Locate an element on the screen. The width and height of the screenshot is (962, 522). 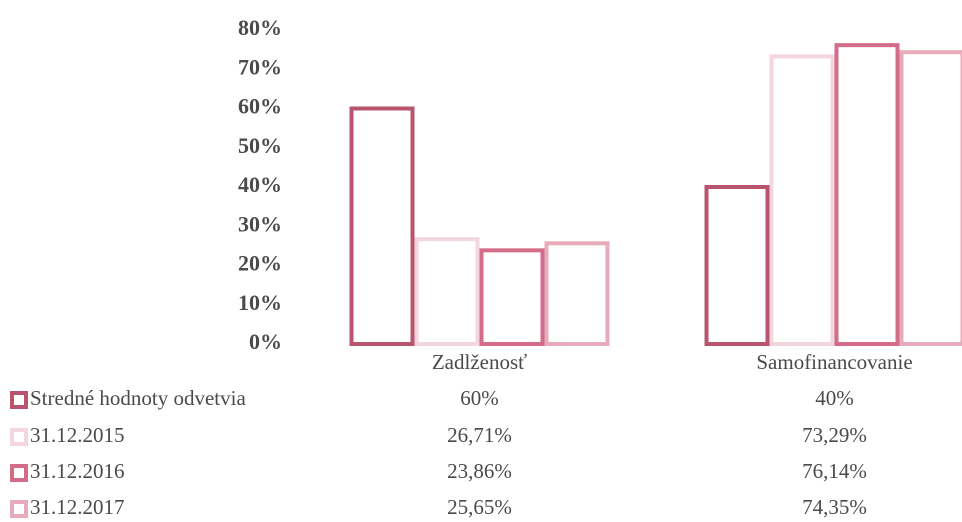
y-tick-label: 10% is located at coordinates (260, 302).